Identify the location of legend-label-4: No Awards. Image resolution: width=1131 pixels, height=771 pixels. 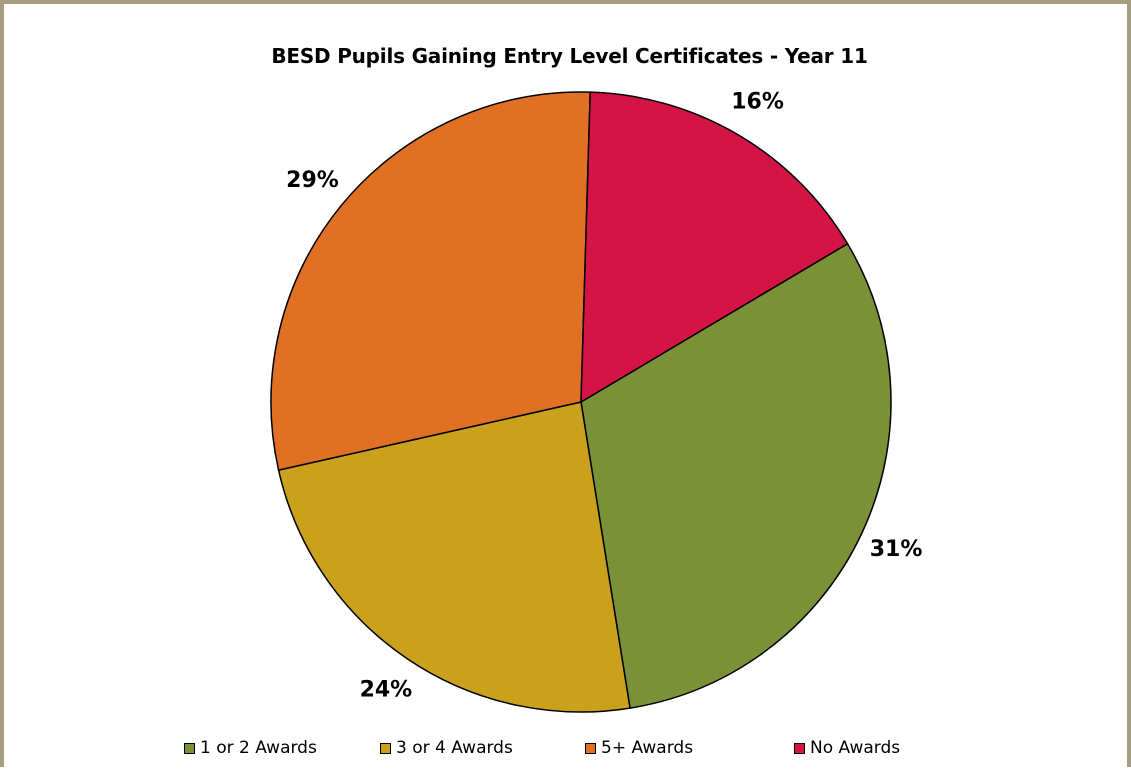
(855, 748).